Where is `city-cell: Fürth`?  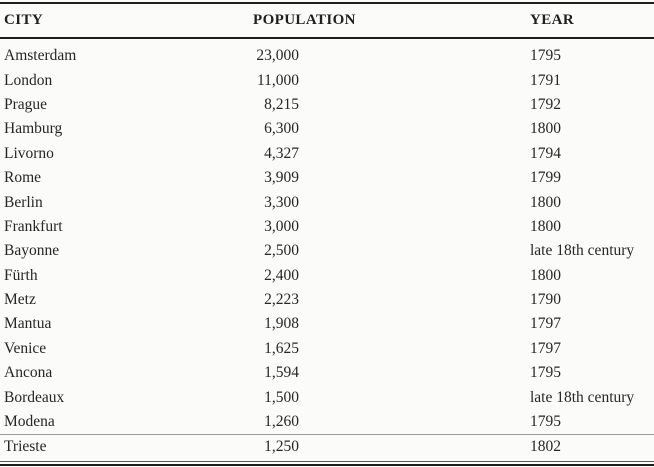 city-cell: Fürth is located at coordinates (21, 275).